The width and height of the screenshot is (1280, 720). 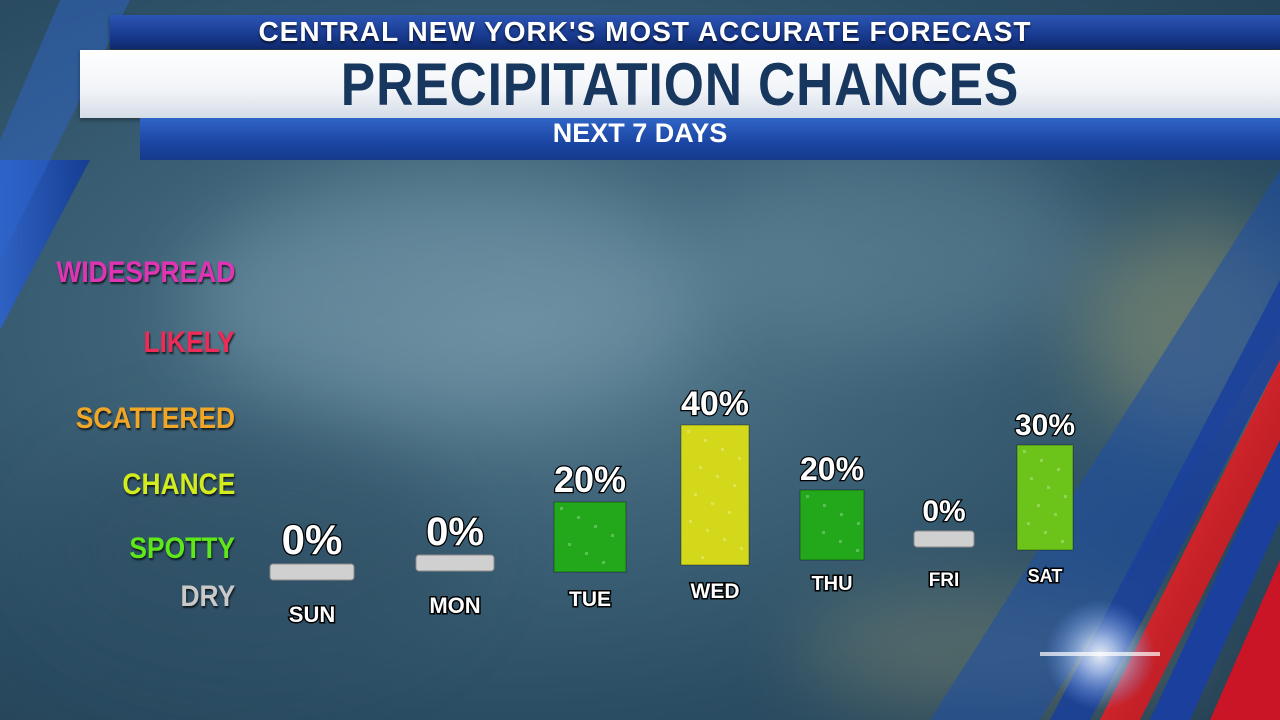 I want to click on value-label-sat: 30%, so click(x=1045, y=425).